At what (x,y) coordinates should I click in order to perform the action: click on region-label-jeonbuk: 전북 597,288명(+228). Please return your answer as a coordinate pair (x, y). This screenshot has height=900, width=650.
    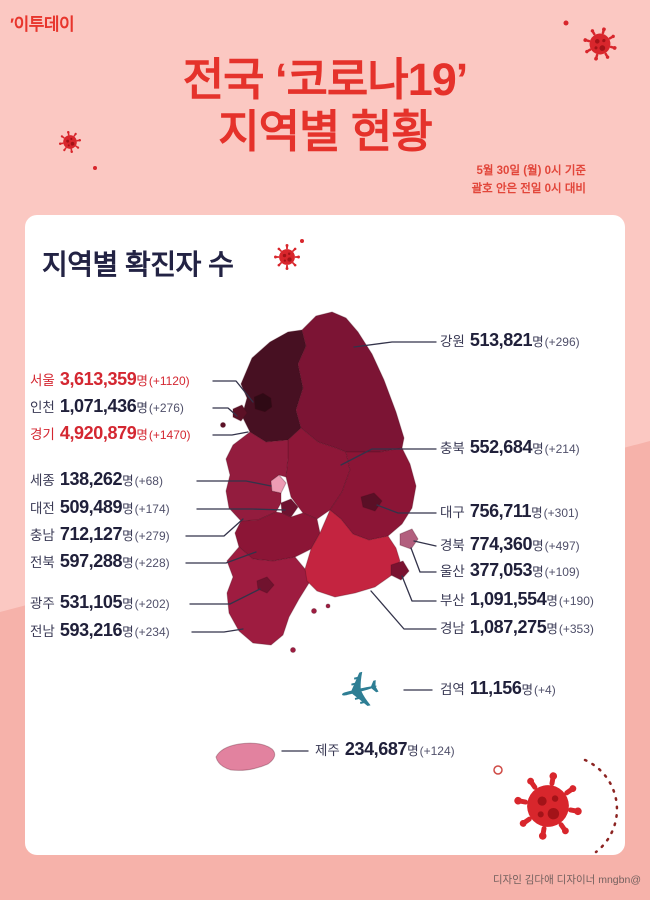
    Looking at the image, I should click on (100, 561).